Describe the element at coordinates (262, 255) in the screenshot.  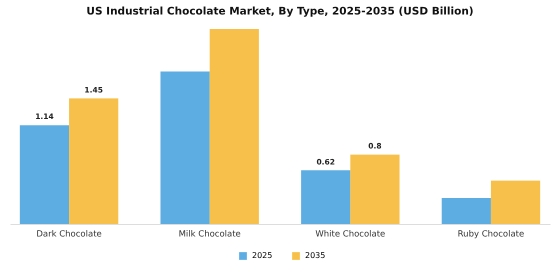
I see `legend-label: 2025` at that location.